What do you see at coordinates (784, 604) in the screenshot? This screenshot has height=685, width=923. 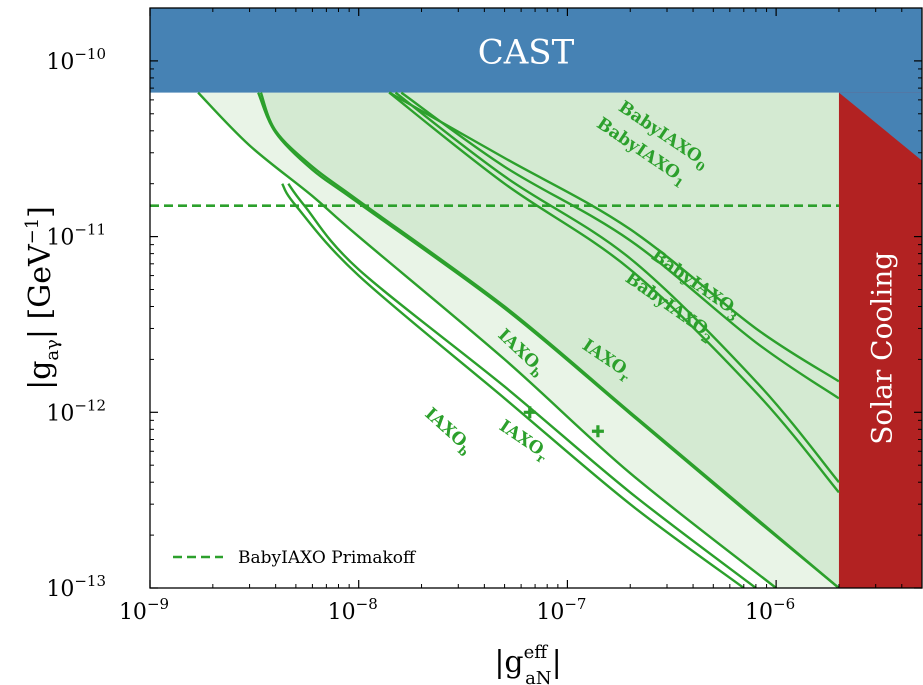 I see `tick-exp: −6` at bounding box center [784, 604].